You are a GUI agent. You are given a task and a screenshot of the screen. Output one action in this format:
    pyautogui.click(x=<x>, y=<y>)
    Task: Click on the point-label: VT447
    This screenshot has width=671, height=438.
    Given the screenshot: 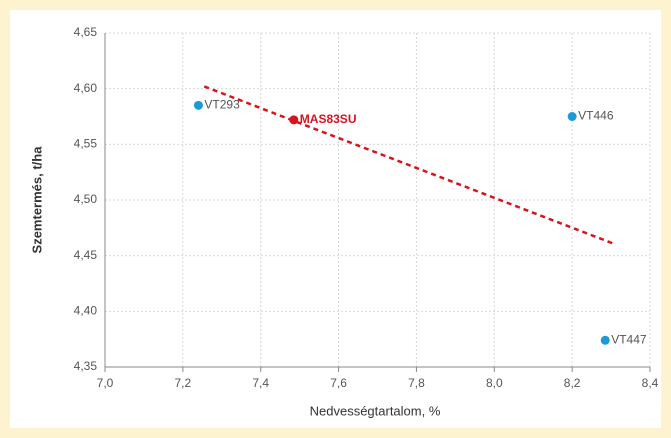 What is the action you would take?
    pyautogui.click(x=629, y=339)
    